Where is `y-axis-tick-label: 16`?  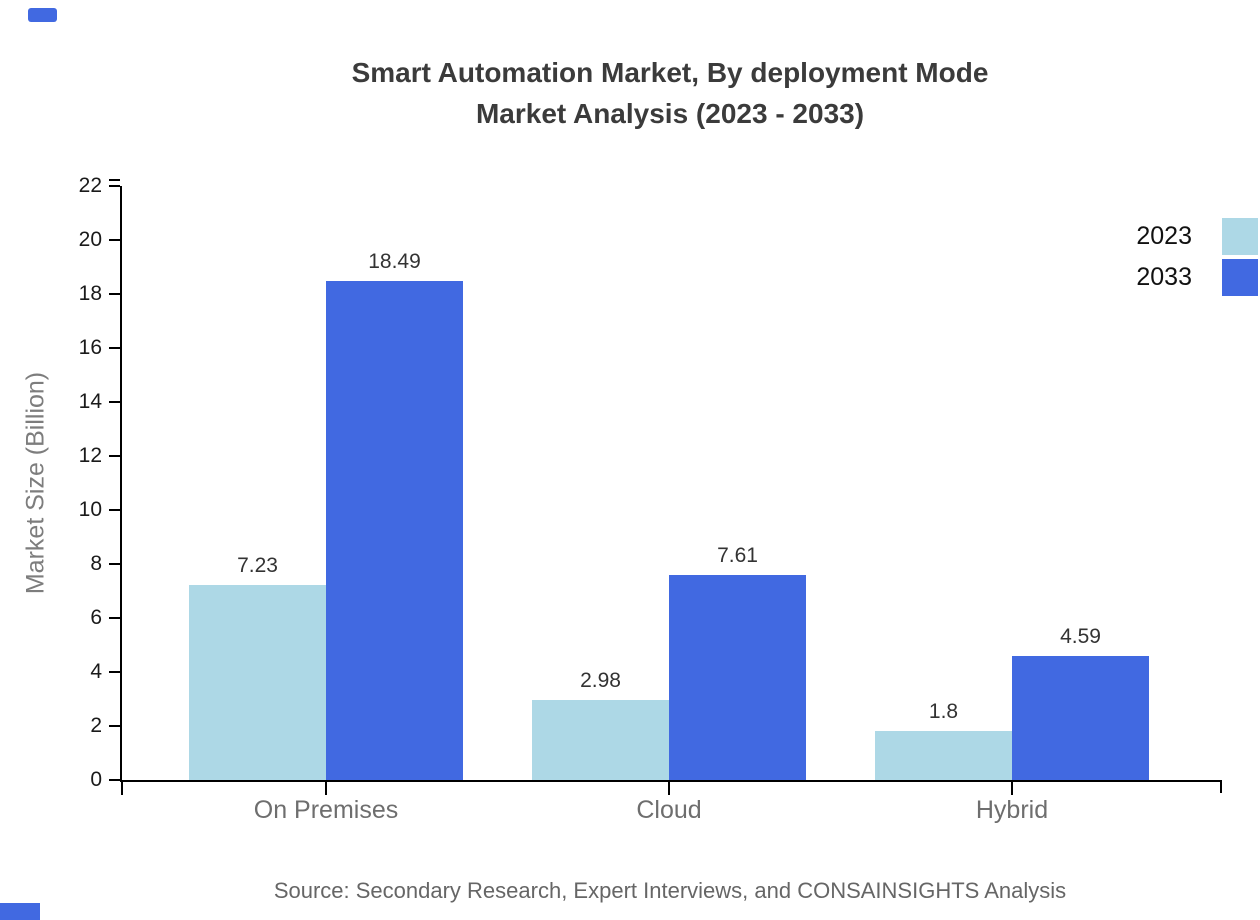 y-axis-tick-label: 16 is located at coordinates (90, 347).